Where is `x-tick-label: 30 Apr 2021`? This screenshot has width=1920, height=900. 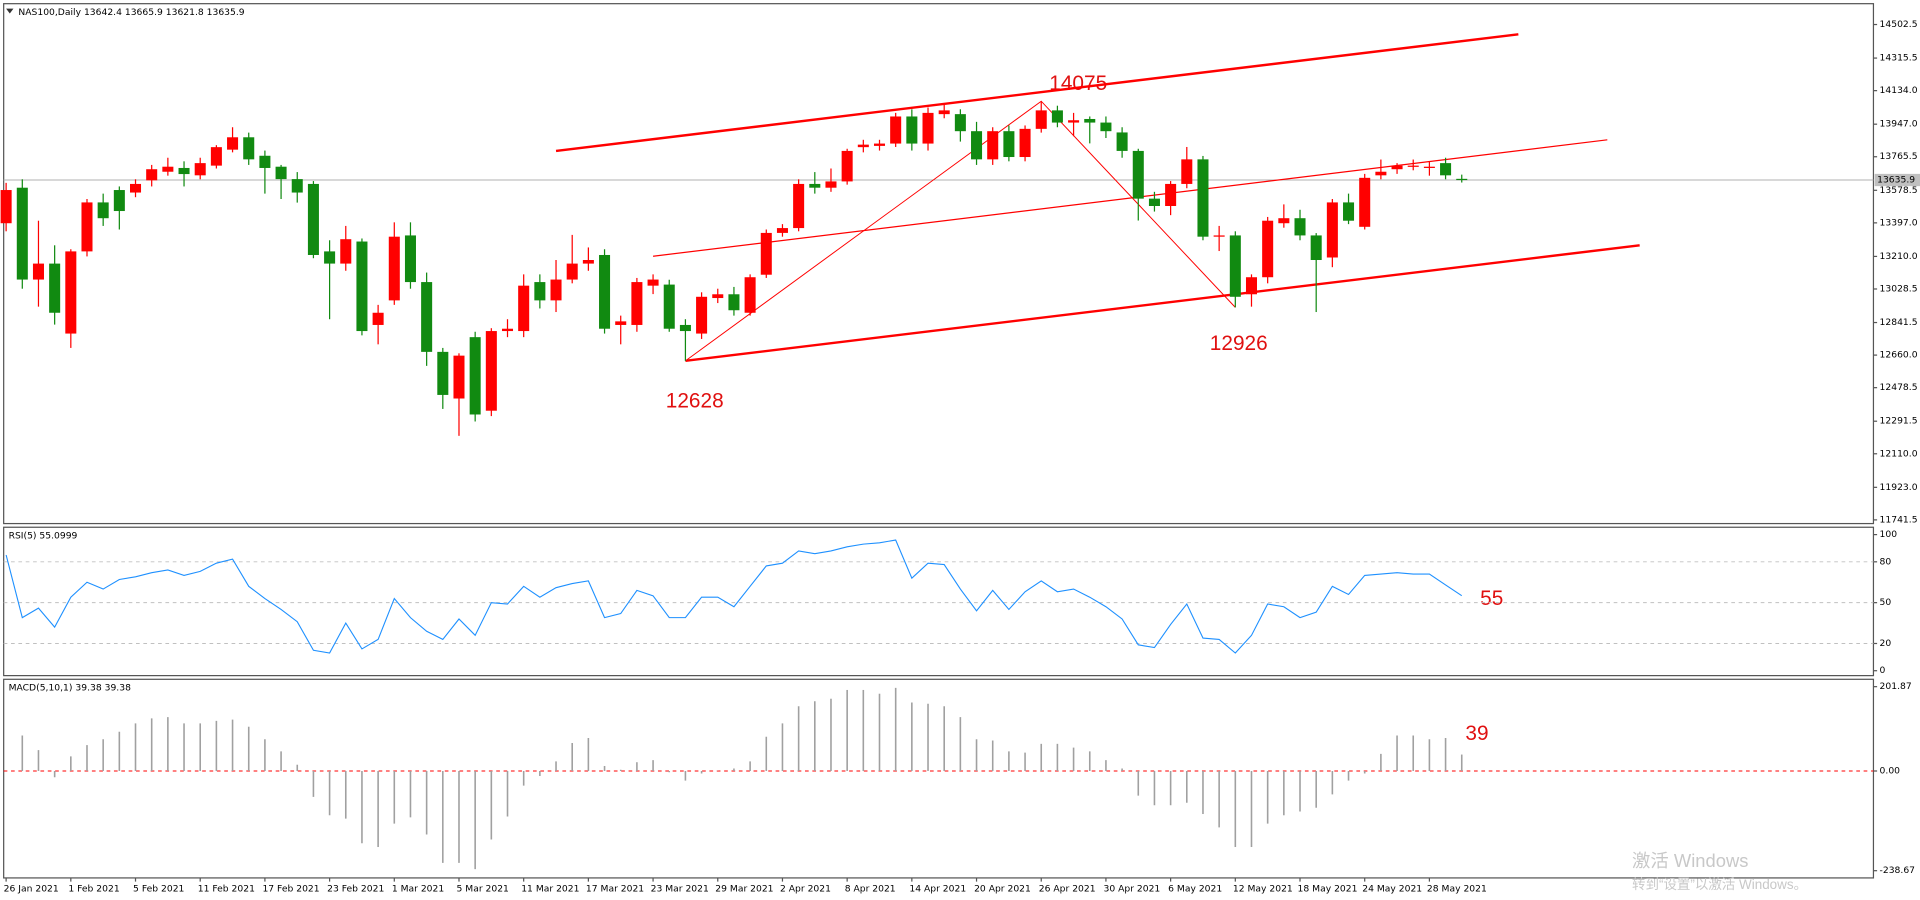 x-tick-label: 30 Apr 2021 is located at coordinates (1131, 888).